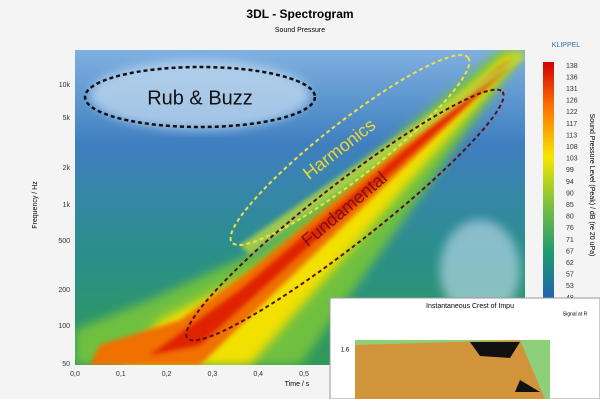 The height and width of the screenshot is (399, 600). I want to click on colorbar-tick-label: 126, so click(572, 101).